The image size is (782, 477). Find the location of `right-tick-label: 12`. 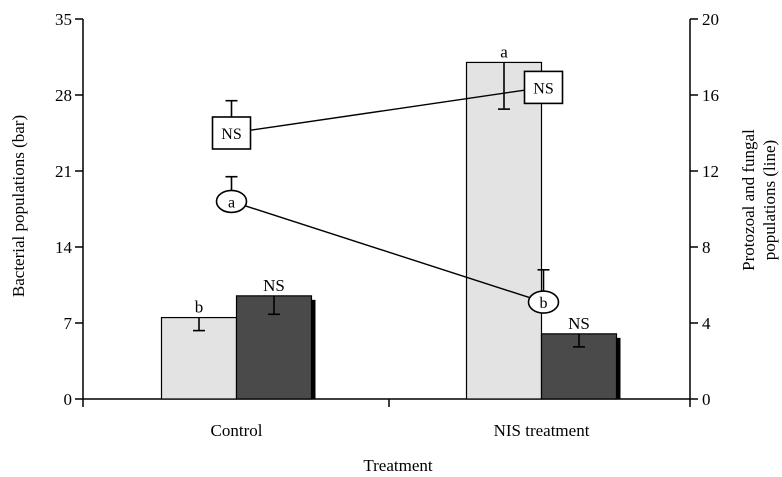

right-tick-label: 12 is located at coordinates (710, 171).